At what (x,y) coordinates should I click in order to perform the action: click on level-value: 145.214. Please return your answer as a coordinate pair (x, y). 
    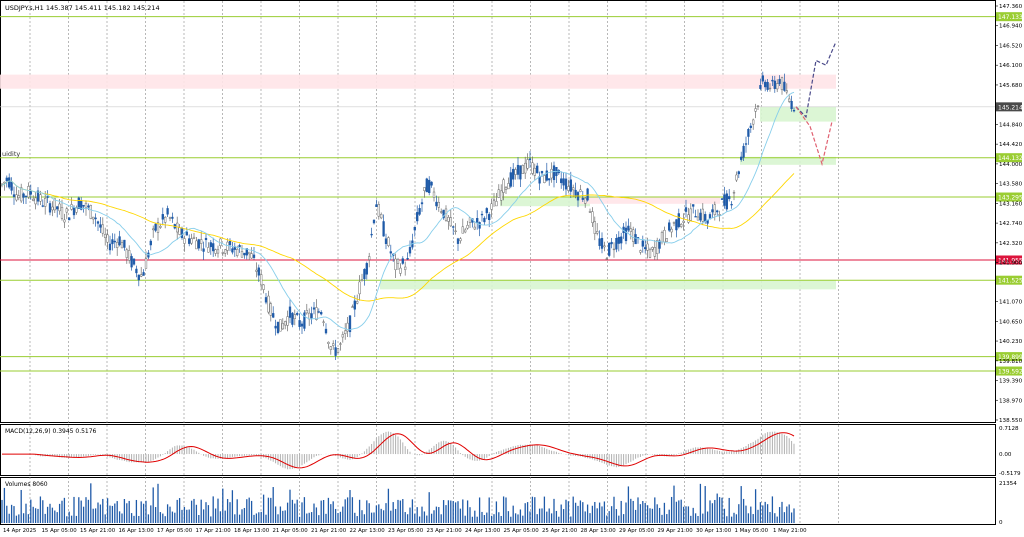
    Looking at the image, I should click on (1010, 107).